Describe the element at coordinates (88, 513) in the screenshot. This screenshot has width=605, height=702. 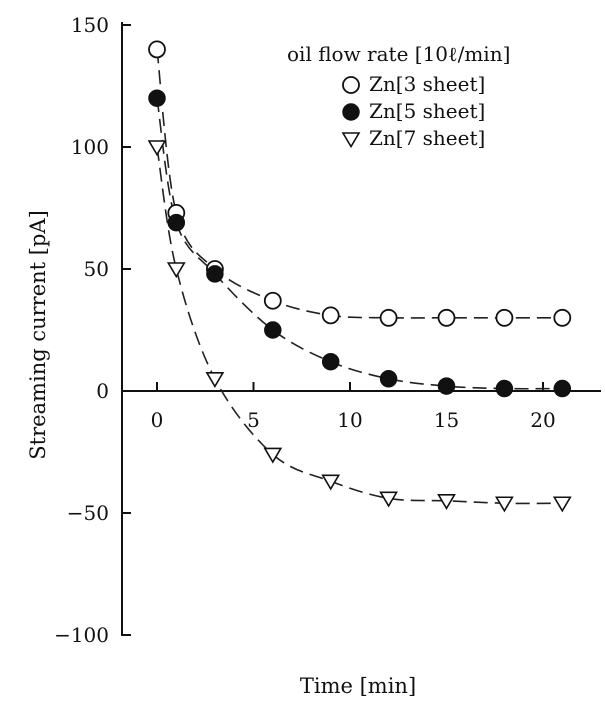
I see `y-tick-label: −50` at that location.